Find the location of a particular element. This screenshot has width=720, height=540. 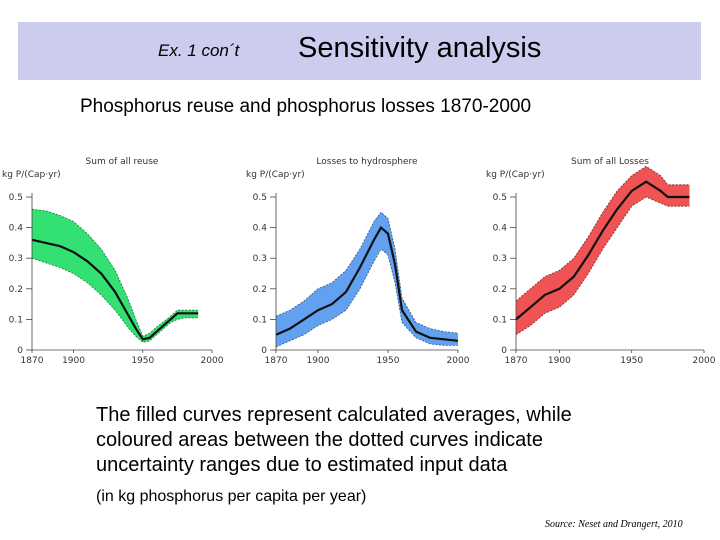

chart-title: Sum of all reuse is located at coordinates (122, 162).